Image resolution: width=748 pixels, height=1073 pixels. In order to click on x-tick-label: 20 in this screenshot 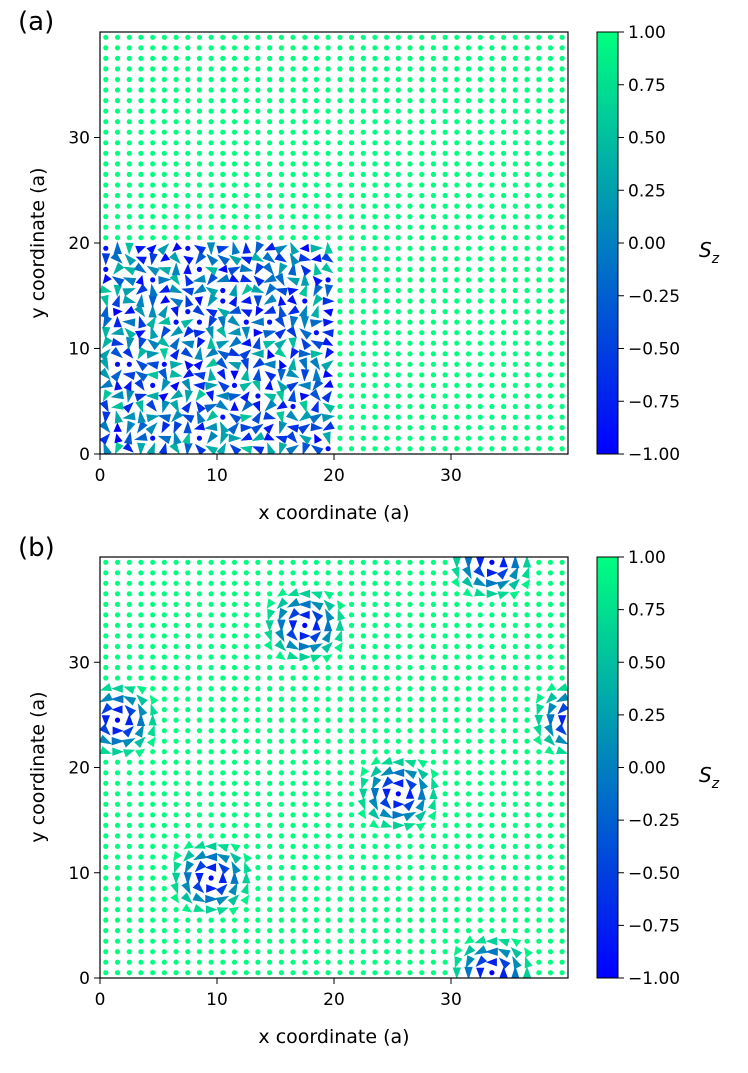, I will do `click(334, 476)`.